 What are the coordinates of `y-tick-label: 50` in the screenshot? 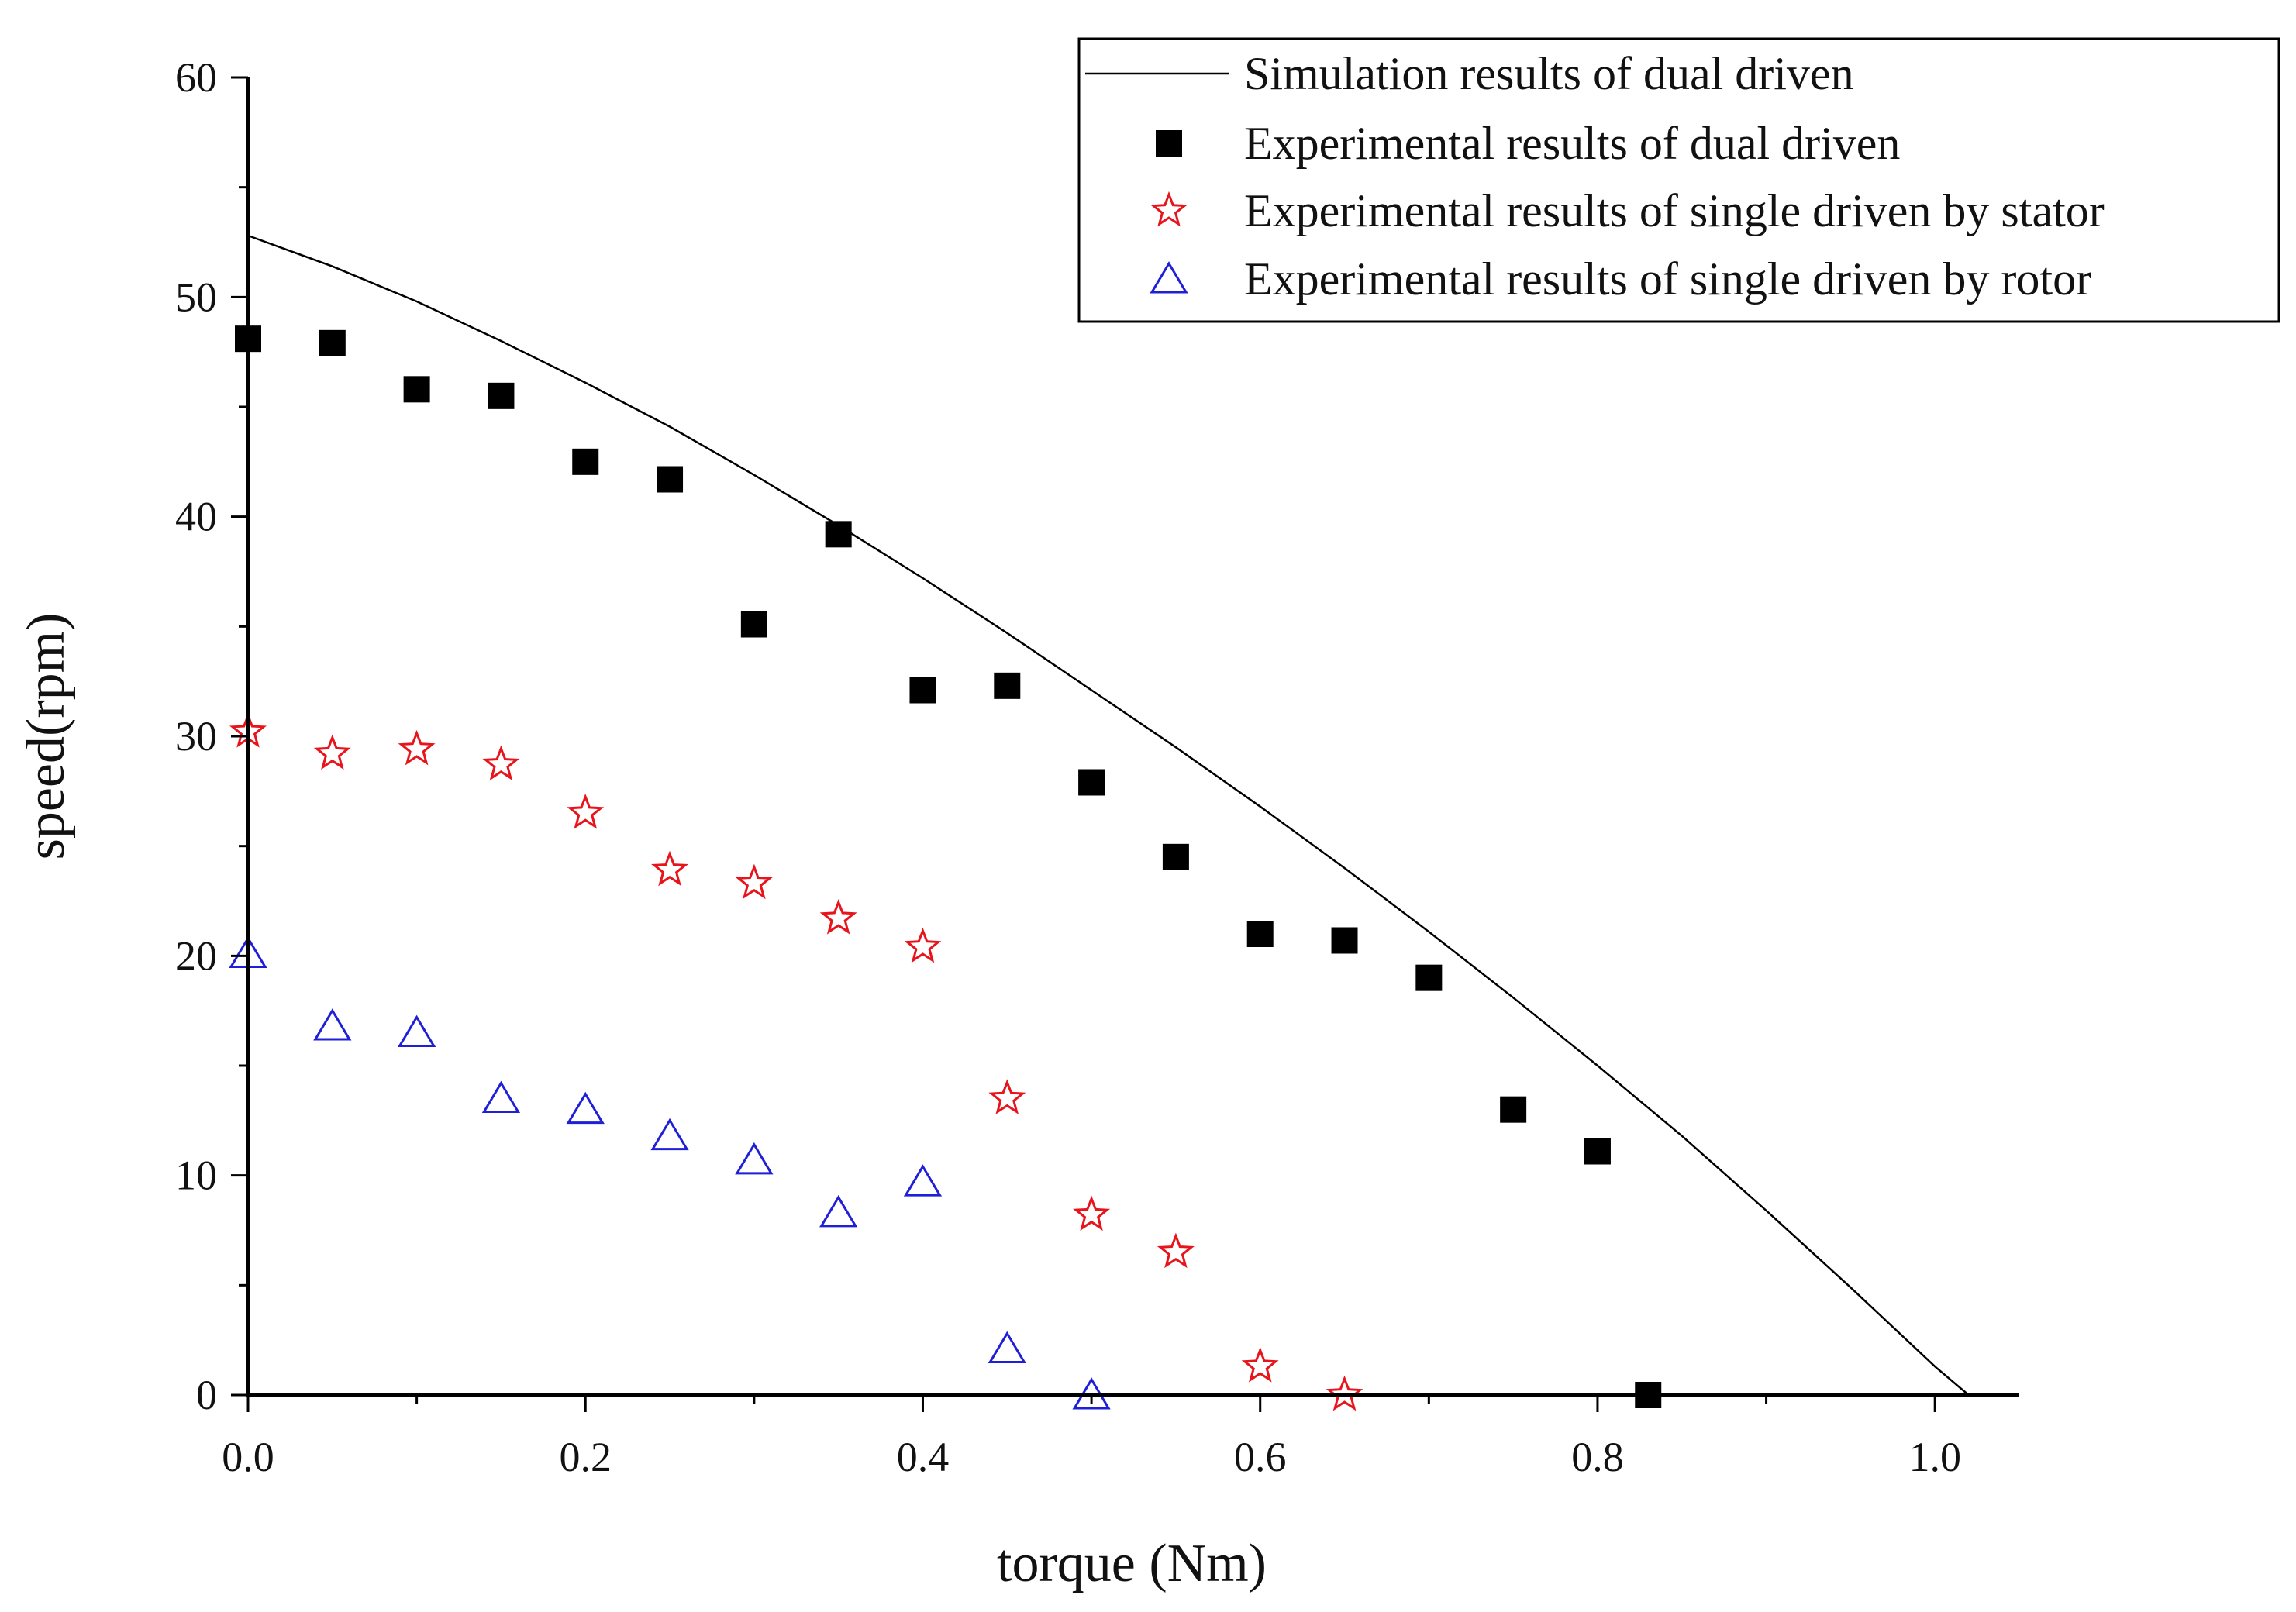 It's located at (196, 297).